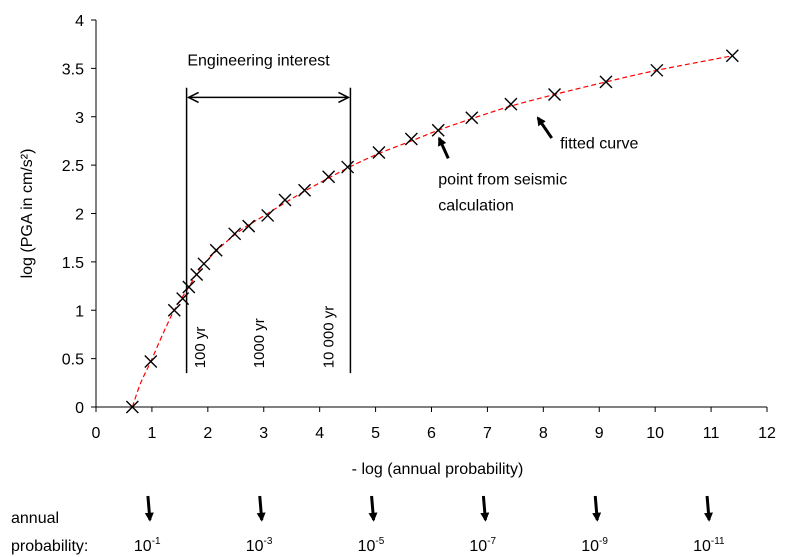 The width and height of the screenshot is (799, 557). Describe the element at coordinates (268, 541) in the screenshot. I see `probability-exponent: -3` at that location.